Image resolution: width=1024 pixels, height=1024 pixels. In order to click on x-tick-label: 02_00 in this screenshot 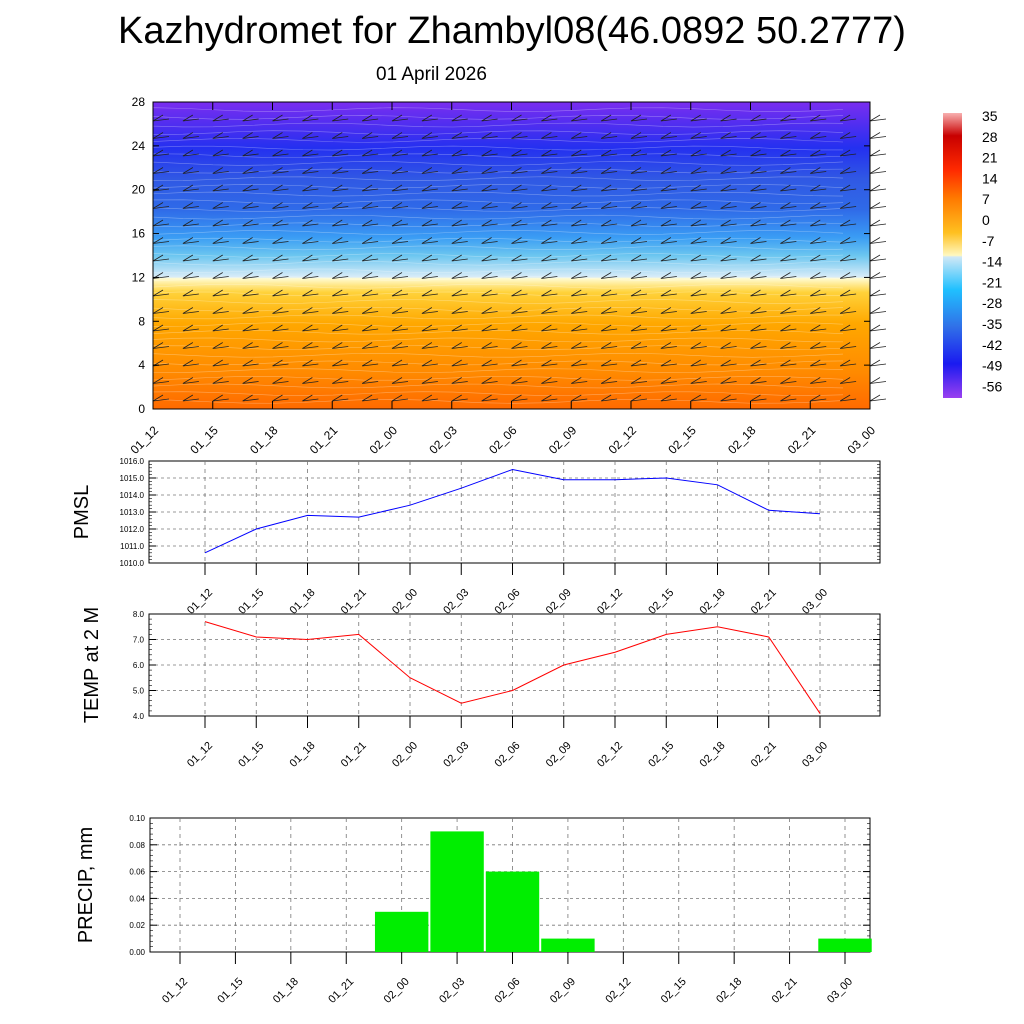, I will do `click(405, 602)`.